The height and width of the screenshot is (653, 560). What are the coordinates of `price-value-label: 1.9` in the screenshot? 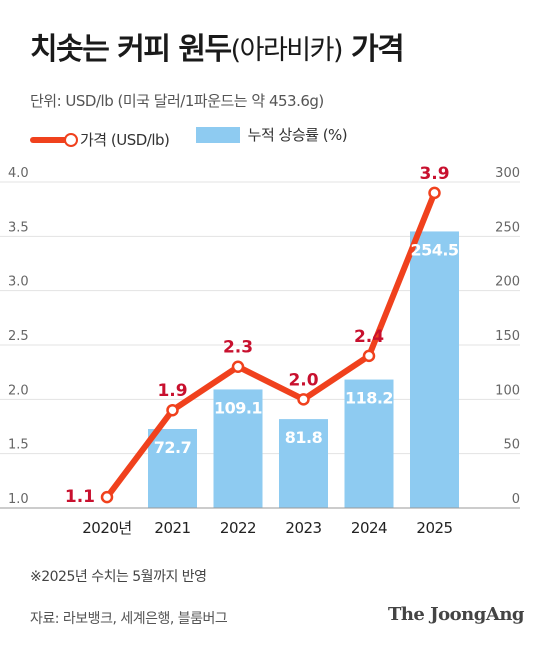 It's located at (172, 391).